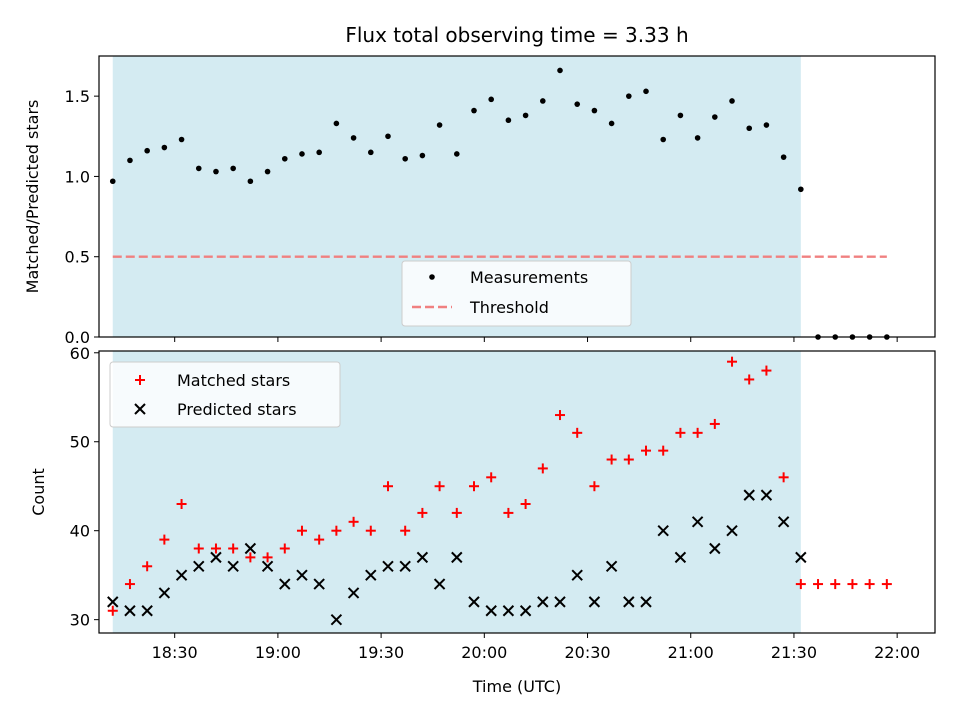 This screenshot has height=720, width=960. What do you see at coordinates (484, 652) in the screenshot?
I see `x-tick-label: 20:00` at bounding box center [484, 652].